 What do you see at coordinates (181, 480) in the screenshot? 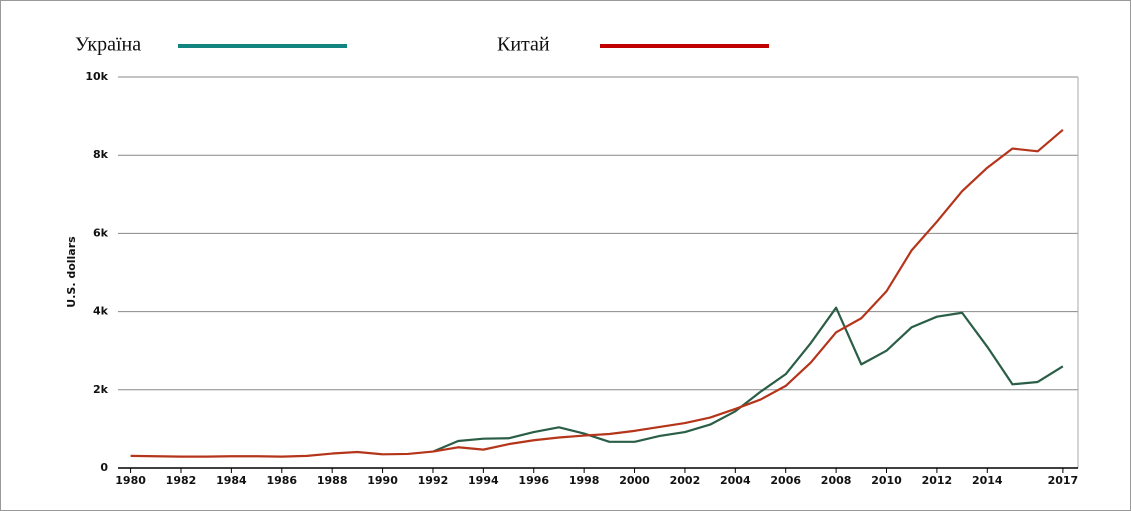
I see `x-tick-label: 1982` at bounding box center [181, 480].